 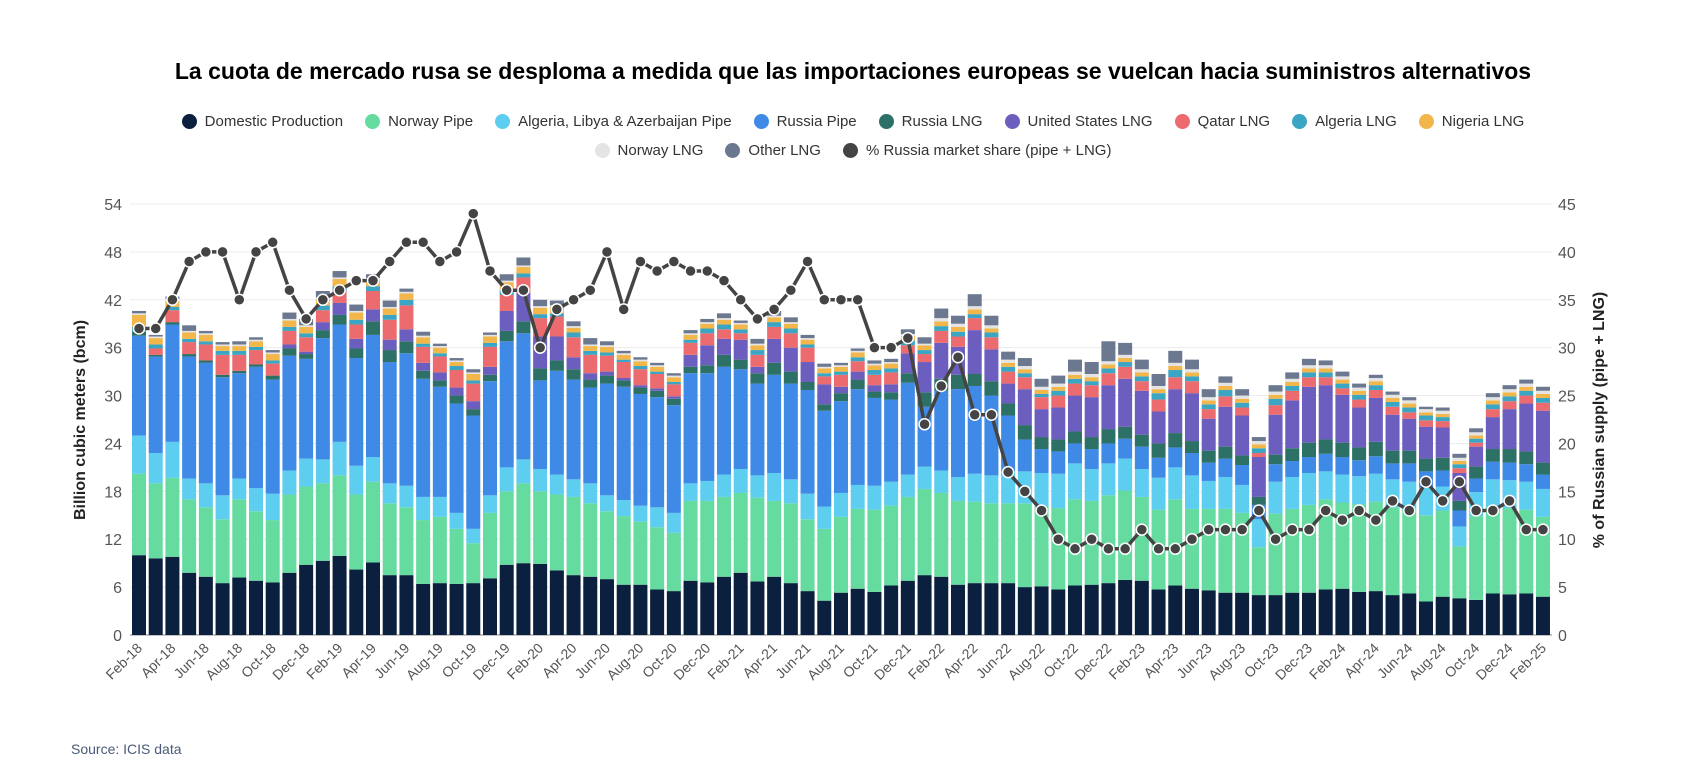 What do you see at coordinates (1562, 588) in the screenshot?
I see `y2-tick-label: 5` at bounding box center [1562, 588].